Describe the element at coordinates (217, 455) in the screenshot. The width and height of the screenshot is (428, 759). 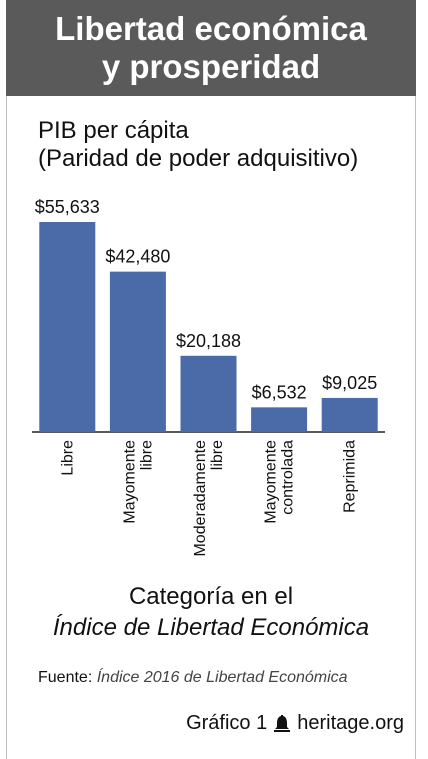
I see `category-label-2-line-1: libre` at that location.